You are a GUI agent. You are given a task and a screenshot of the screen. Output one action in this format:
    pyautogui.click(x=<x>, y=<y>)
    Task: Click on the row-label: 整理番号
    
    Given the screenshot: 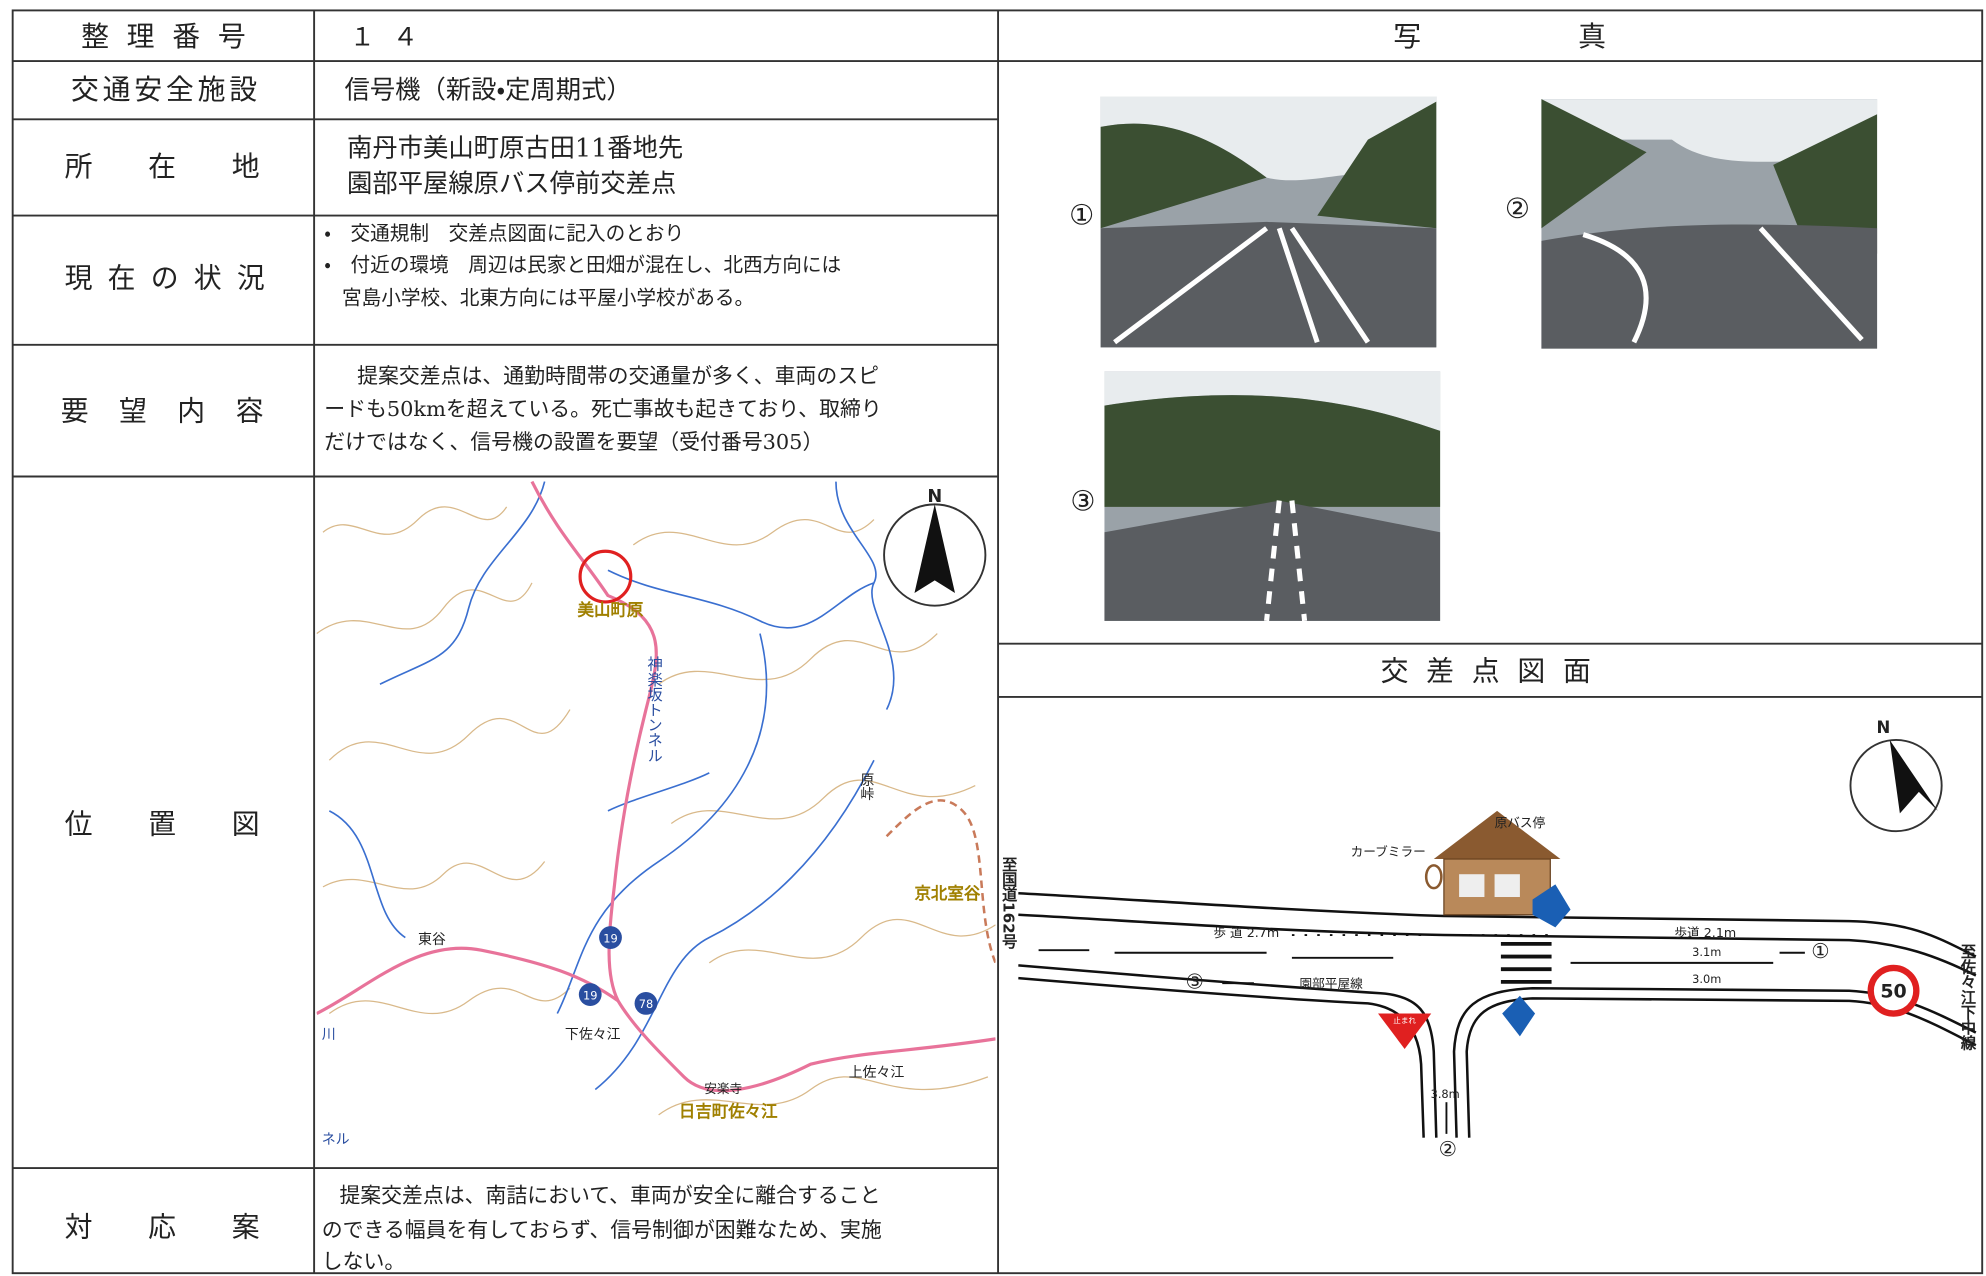 What is the action you would take?
    pyautogui.click(x=172, y=36)
    